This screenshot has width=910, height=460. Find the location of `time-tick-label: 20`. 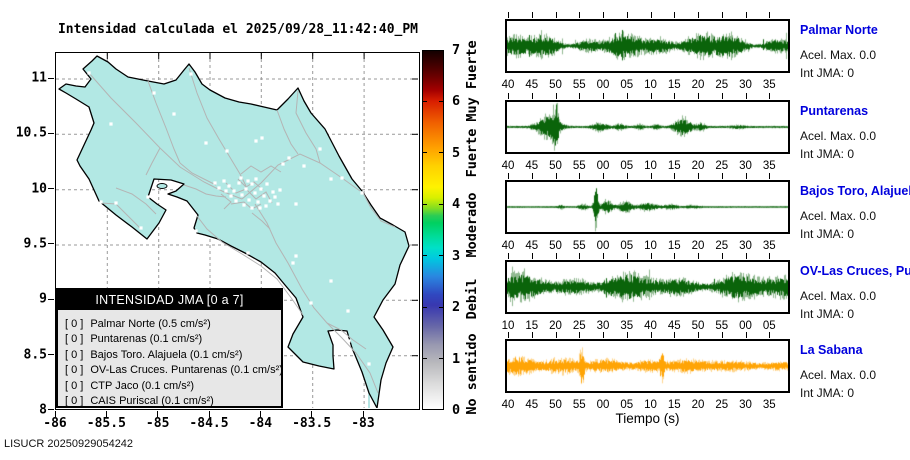

time-tick-label: 20 is located at coordinates (555, 326).